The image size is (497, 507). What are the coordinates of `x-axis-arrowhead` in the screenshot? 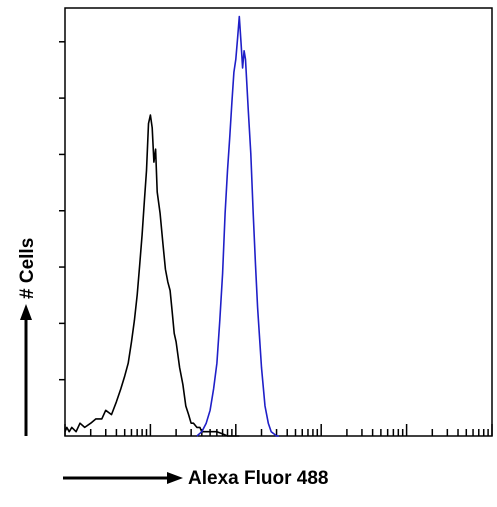 It's located at (175, 478).